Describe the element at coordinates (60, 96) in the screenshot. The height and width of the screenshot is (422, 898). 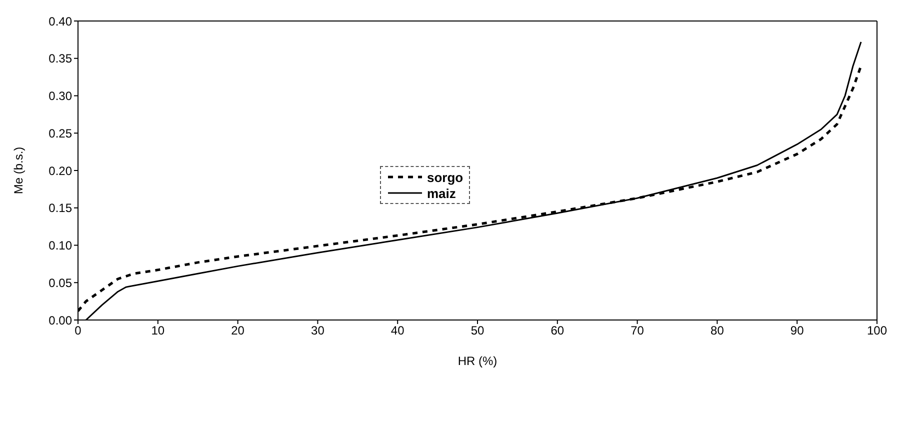
I see `y-tick-label: 0.30` at that location.